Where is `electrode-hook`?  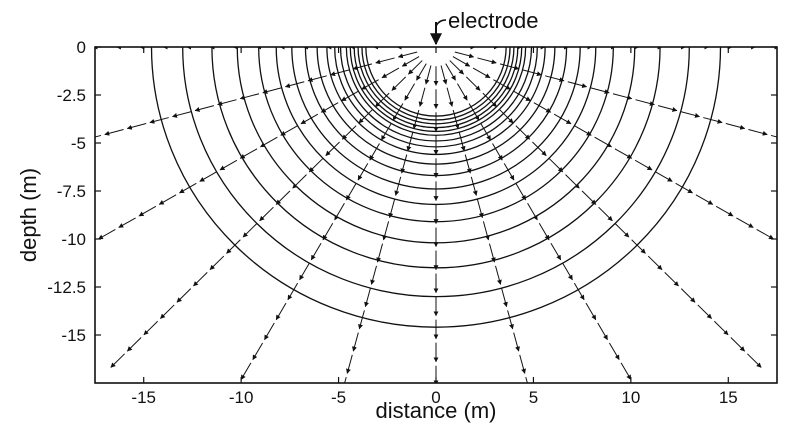
electrode-hook is located at coordinates (441, 23).